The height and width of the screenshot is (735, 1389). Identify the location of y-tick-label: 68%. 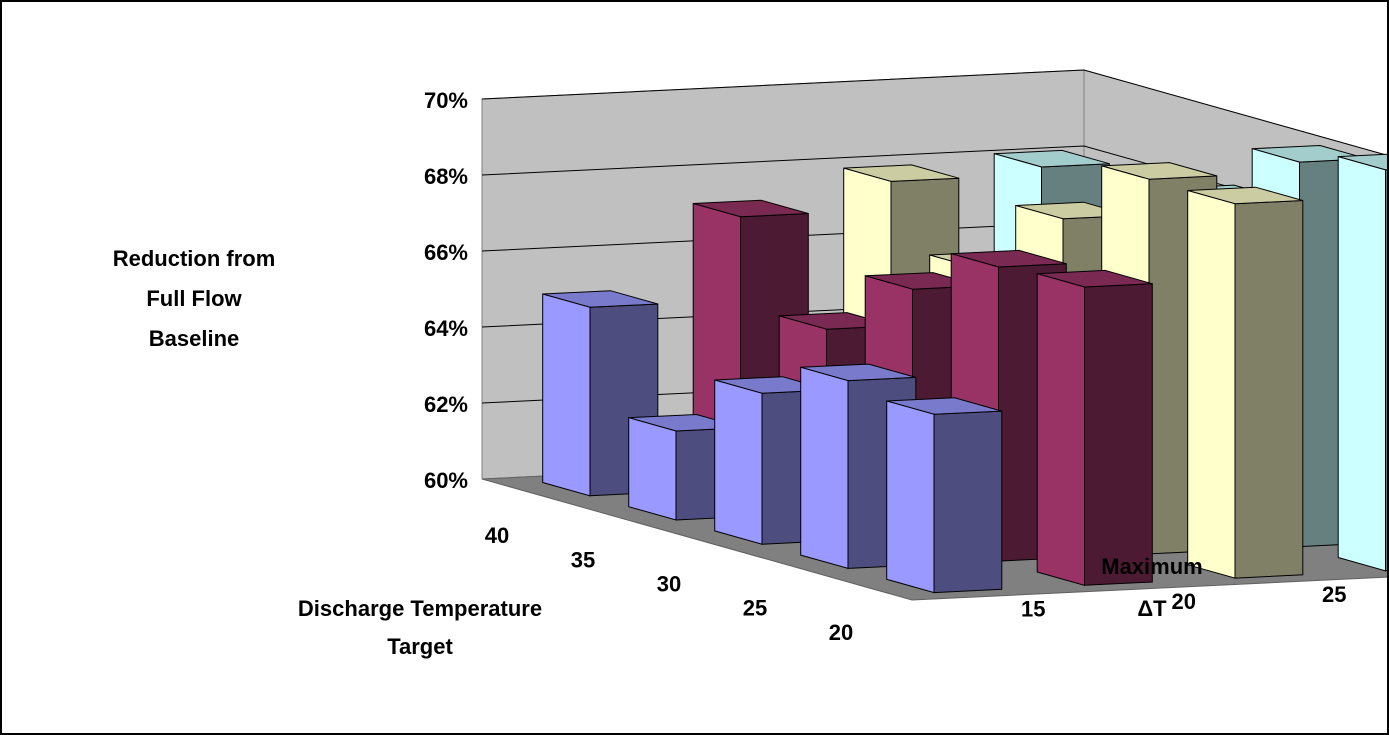
(446, 176).